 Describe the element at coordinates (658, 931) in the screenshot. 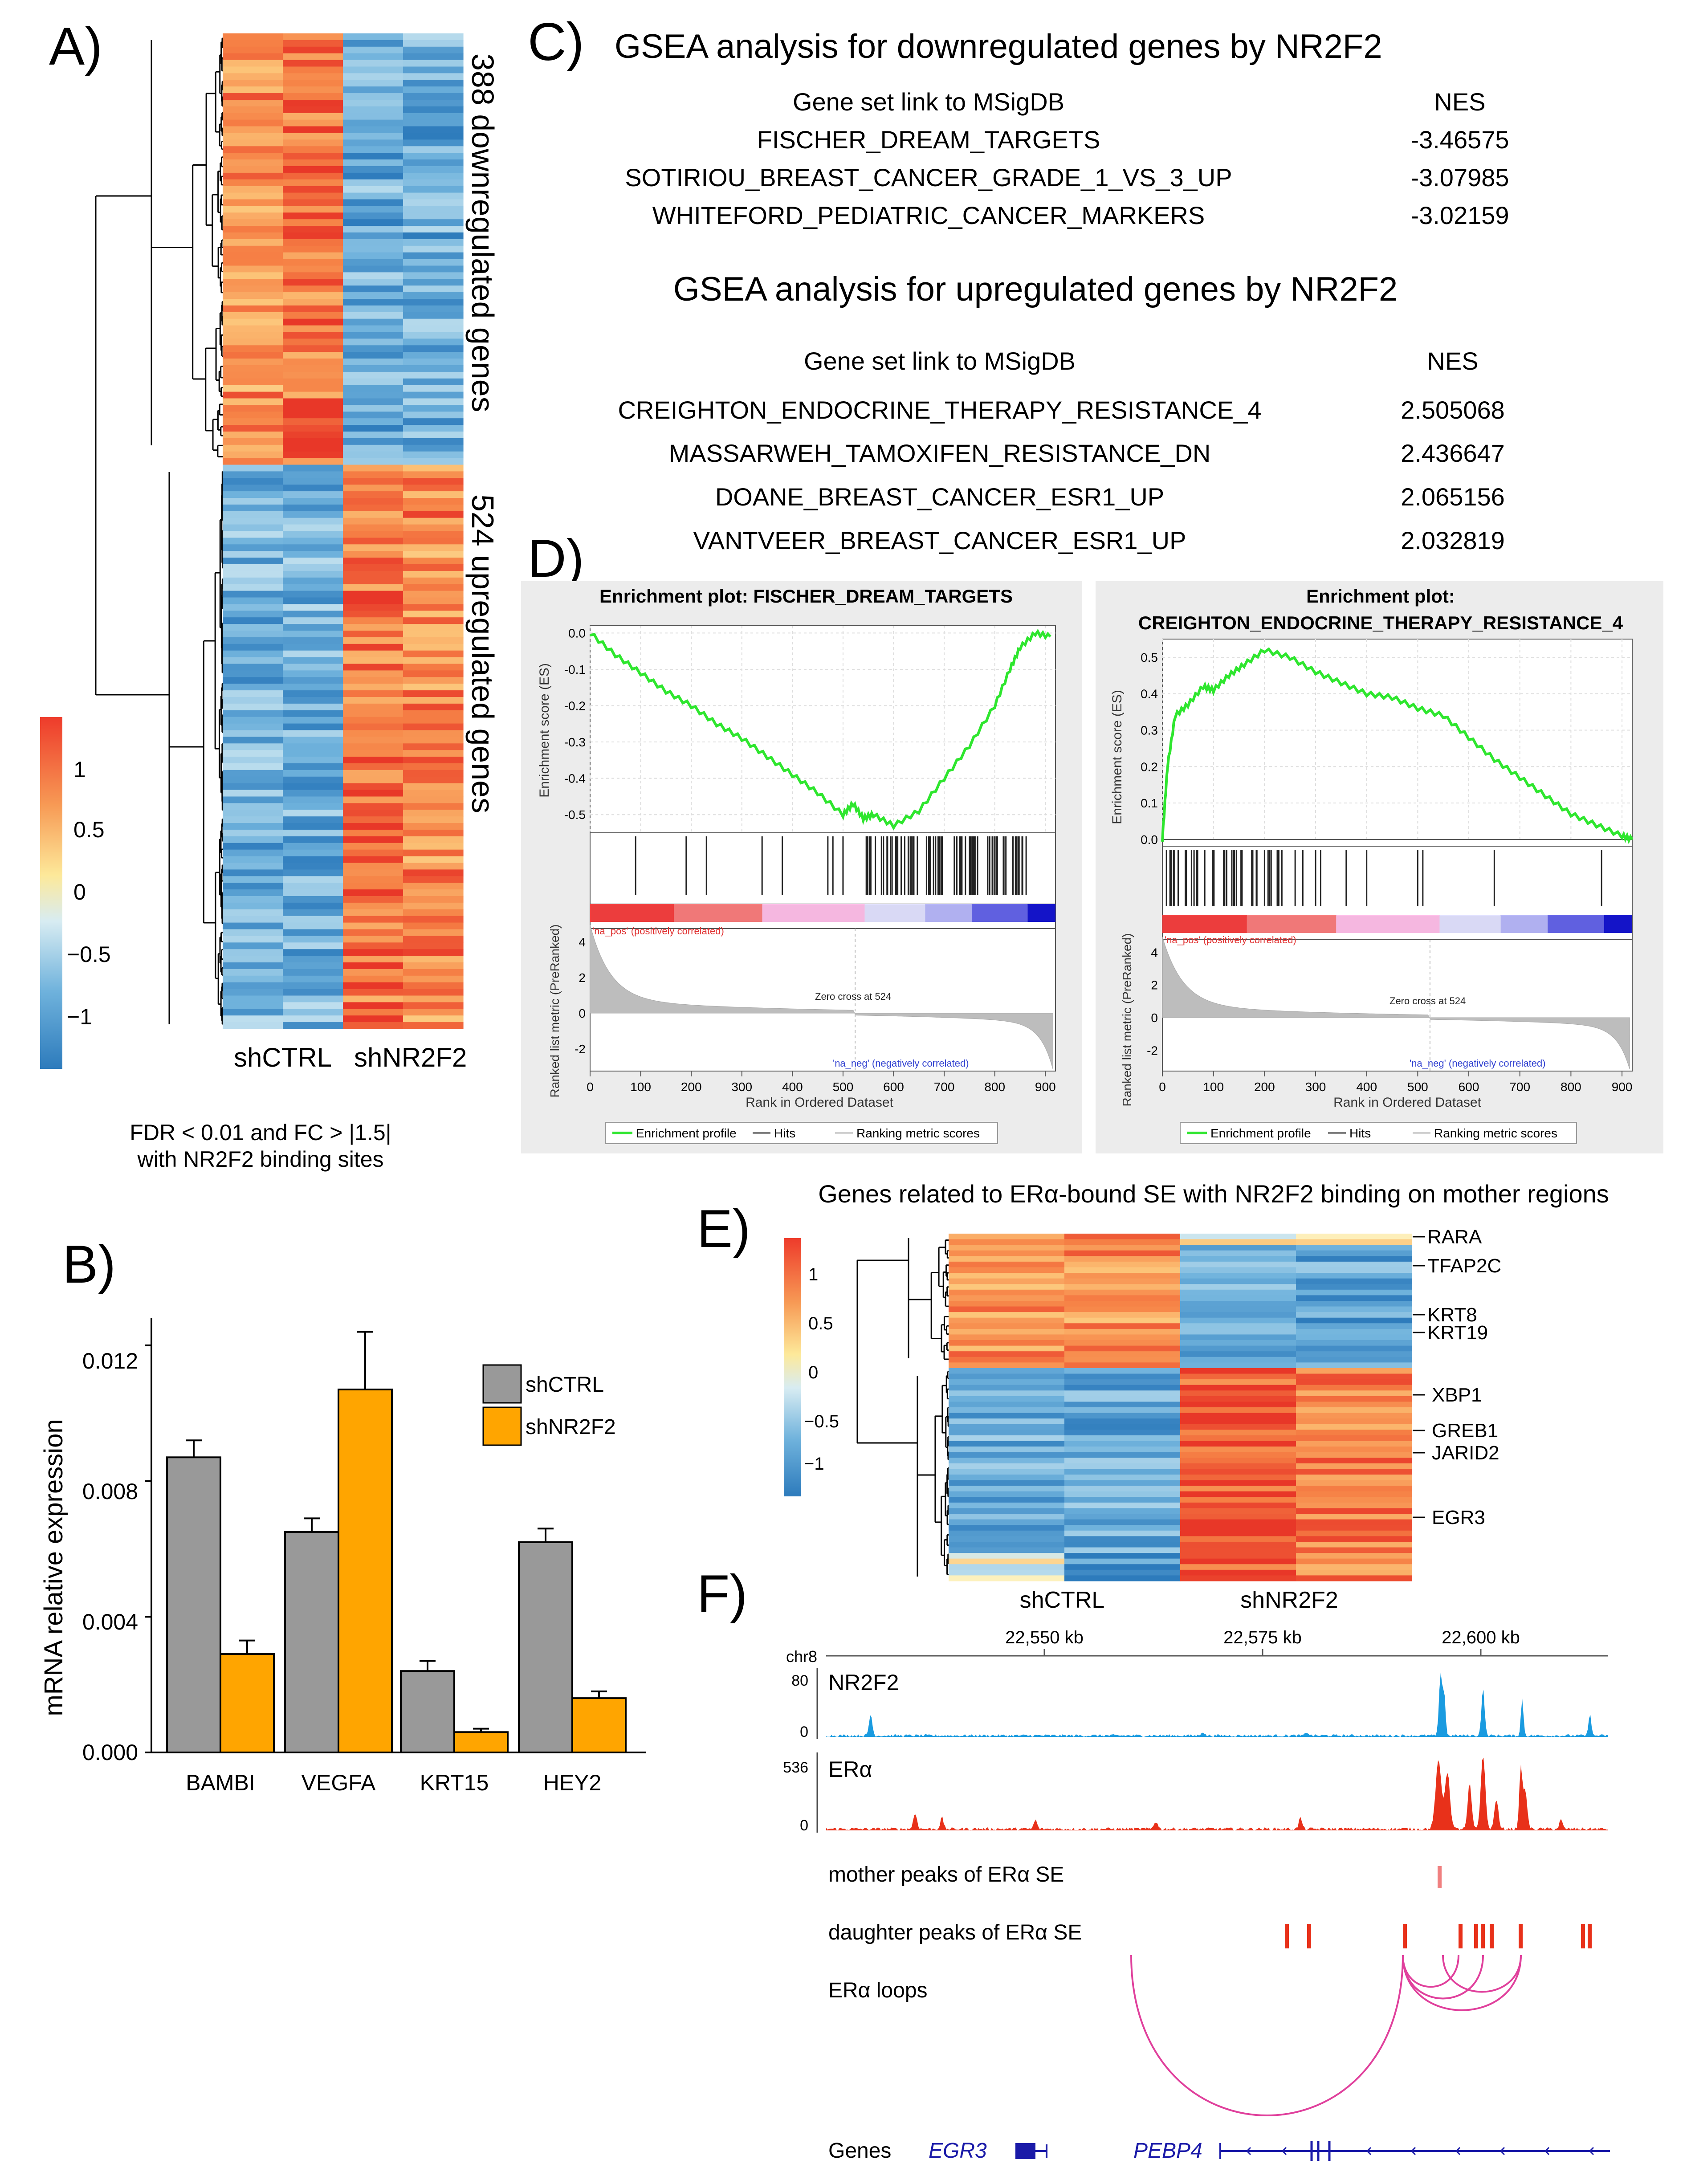

I see `pos-correlated-label: 'na_pos' (positively correlated)` at that location.